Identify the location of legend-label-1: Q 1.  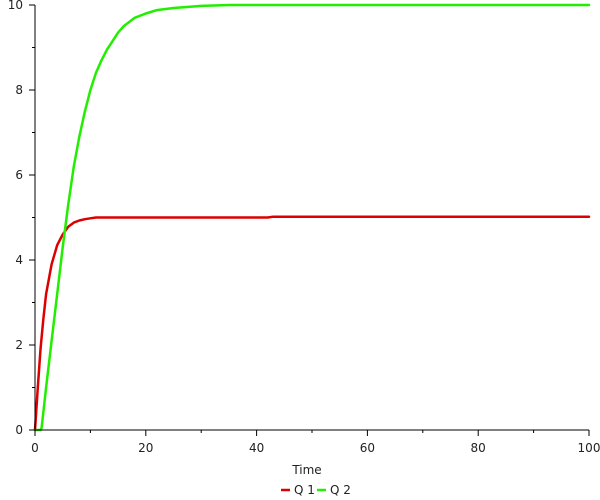
(304, 490).